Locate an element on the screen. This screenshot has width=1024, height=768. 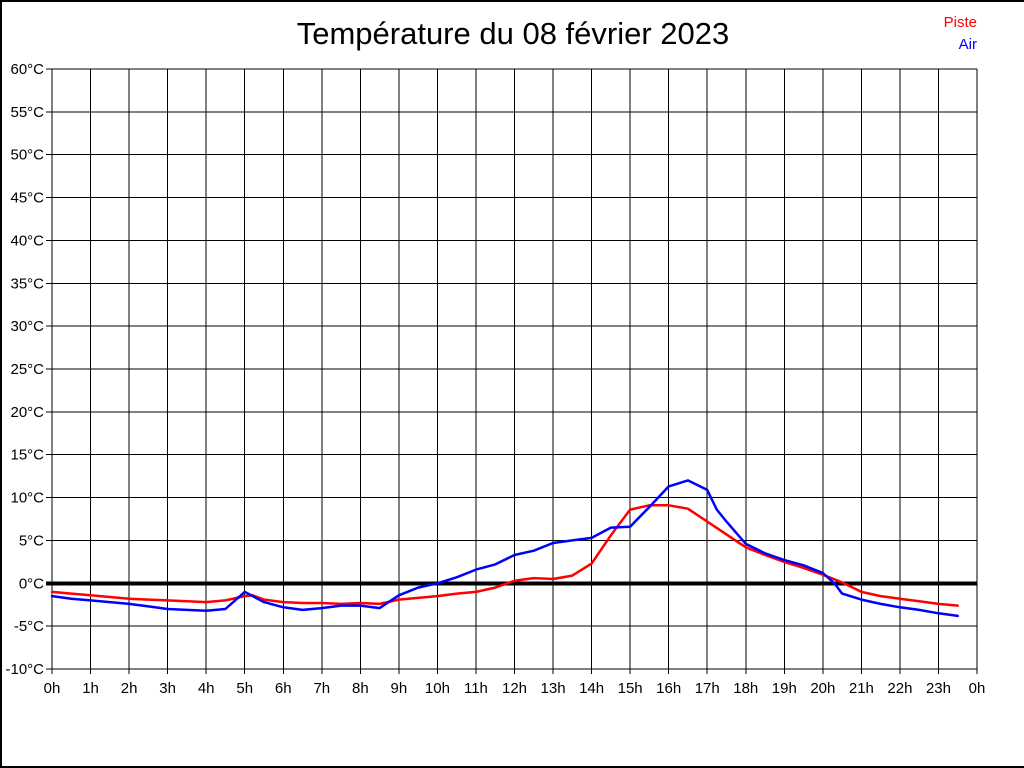
y-tick-label: 0°C is located at coordinates (31, 583).